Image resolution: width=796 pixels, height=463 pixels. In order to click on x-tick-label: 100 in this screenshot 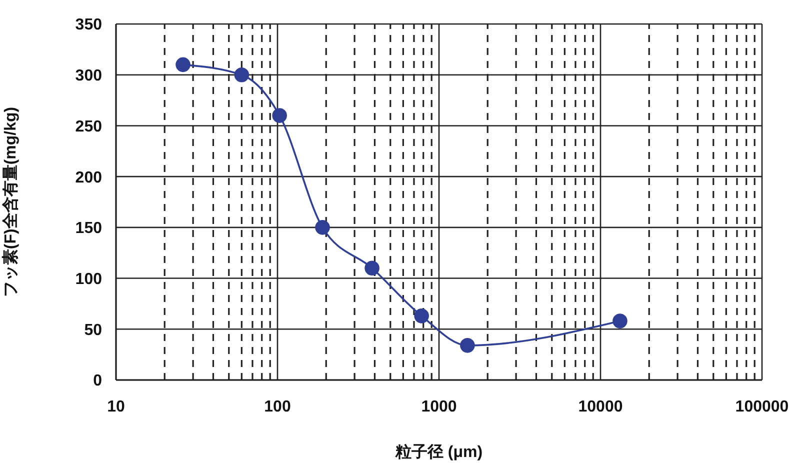, I will do `click(277, 407)`.